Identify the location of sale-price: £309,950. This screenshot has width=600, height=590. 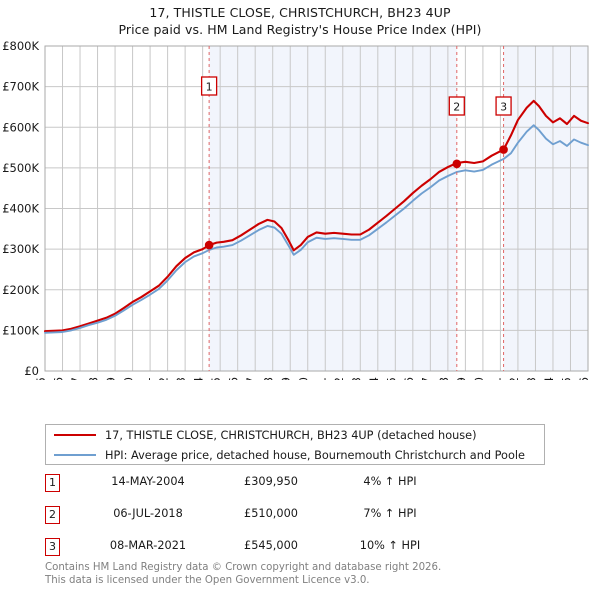
(271, 481).